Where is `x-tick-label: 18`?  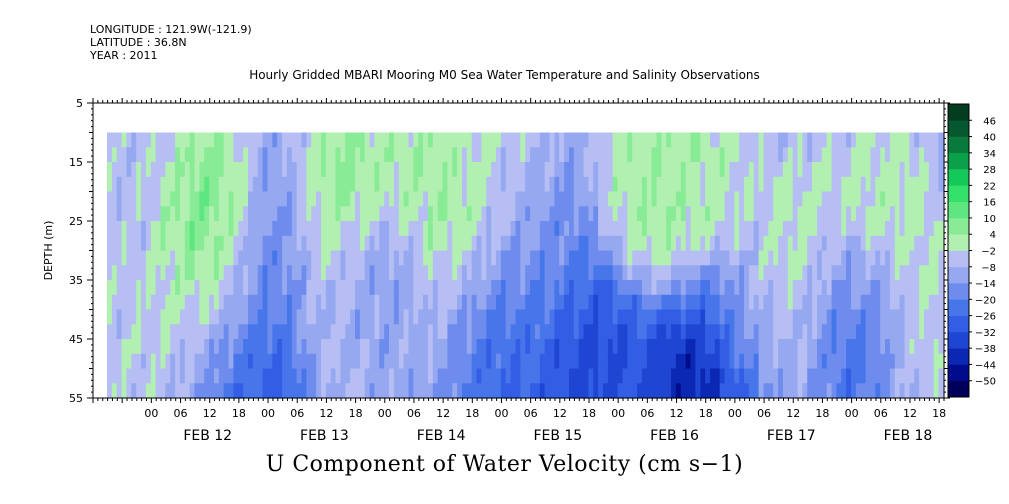
x-tick-label: 18 is located at coordinates (706, 413).